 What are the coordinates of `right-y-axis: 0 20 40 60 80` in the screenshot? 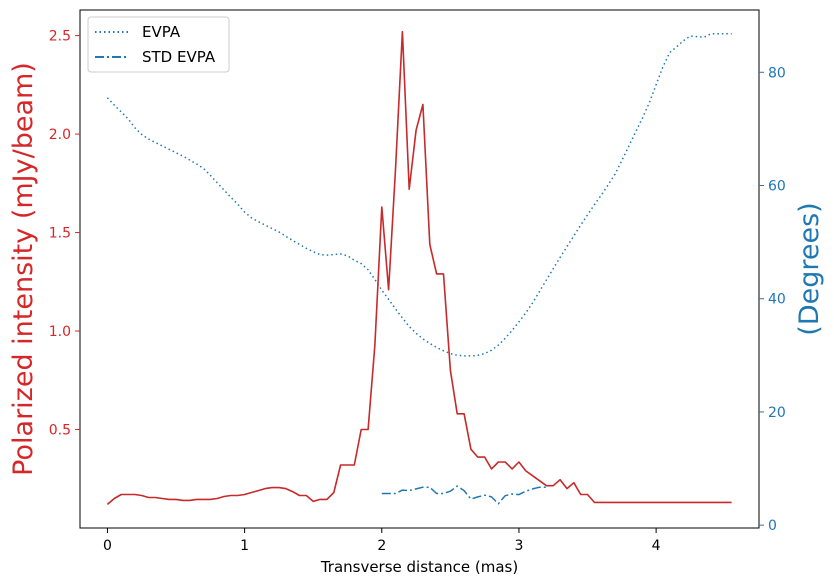 It's located at (772, 299).